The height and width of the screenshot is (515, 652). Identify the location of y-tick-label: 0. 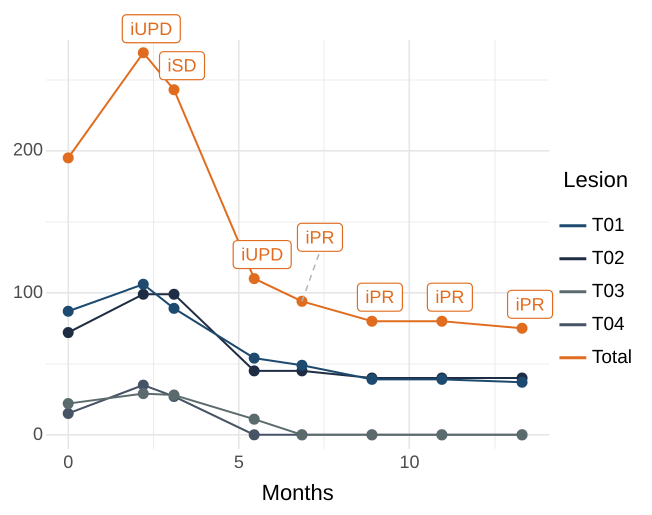
(38, 434).